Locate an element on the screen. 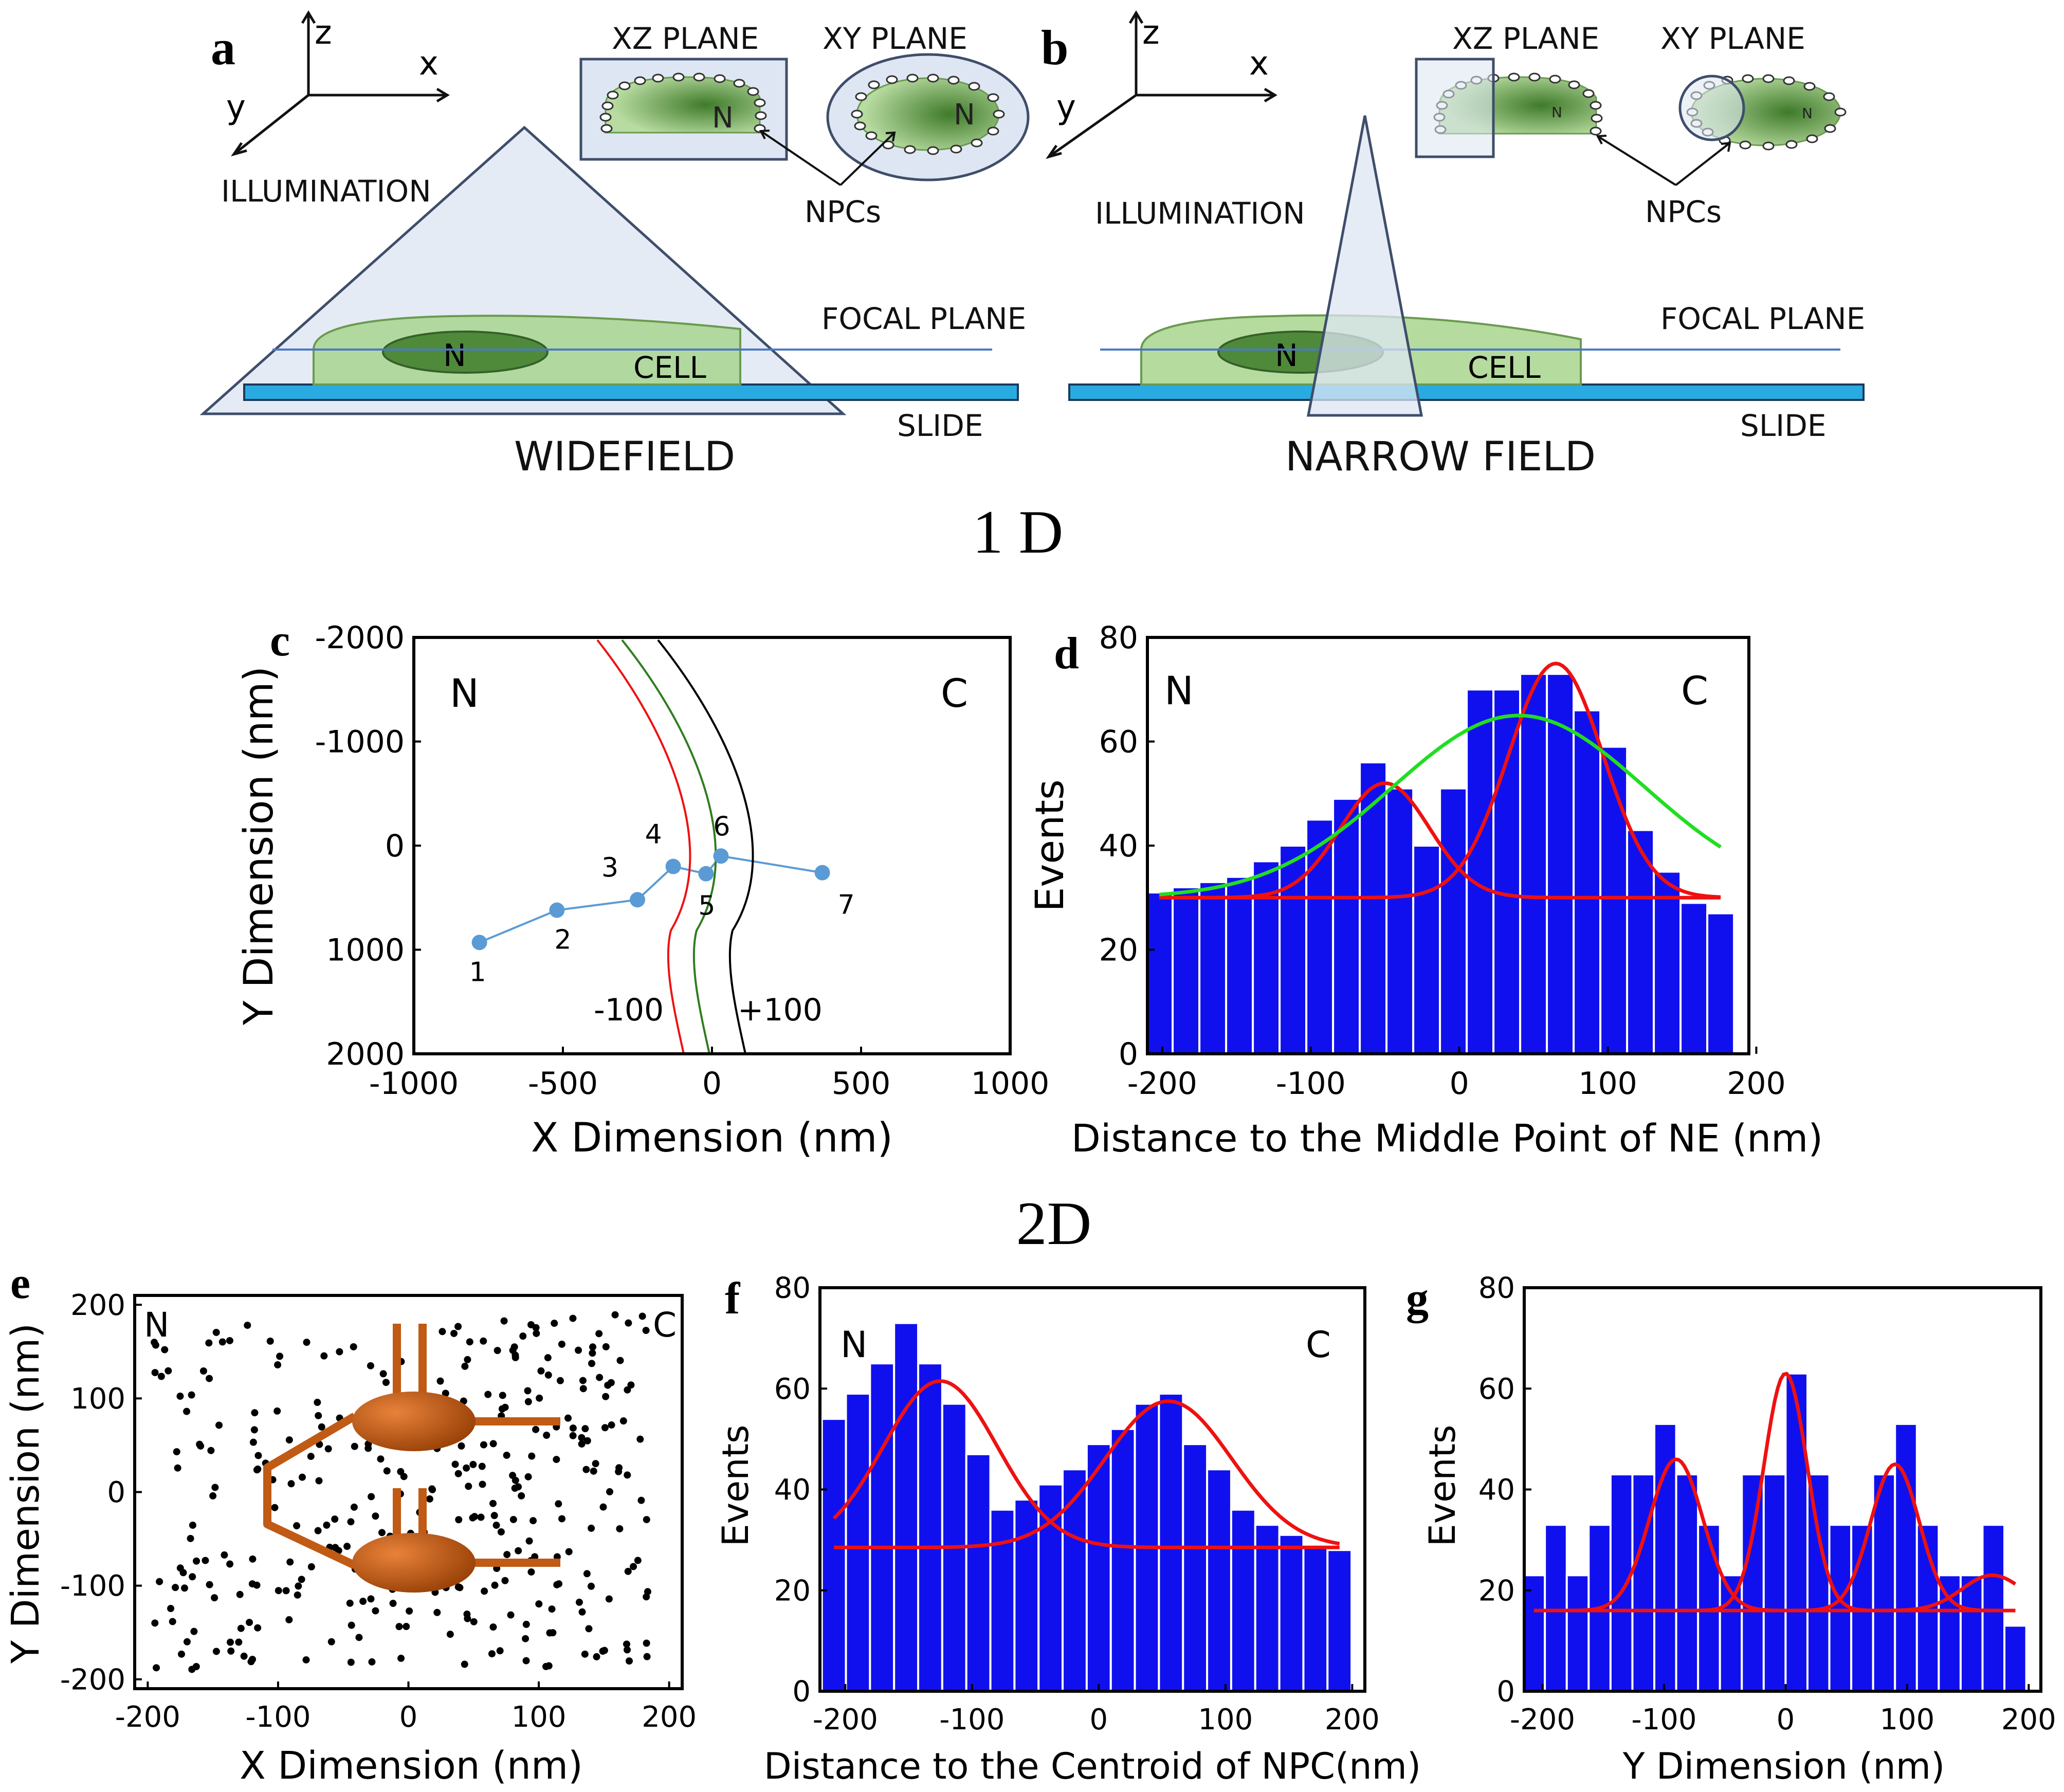 Image resolution: width=2064 pixels, height=1792 pixels. npc-arrows-a is located at coordinates (827, 158).